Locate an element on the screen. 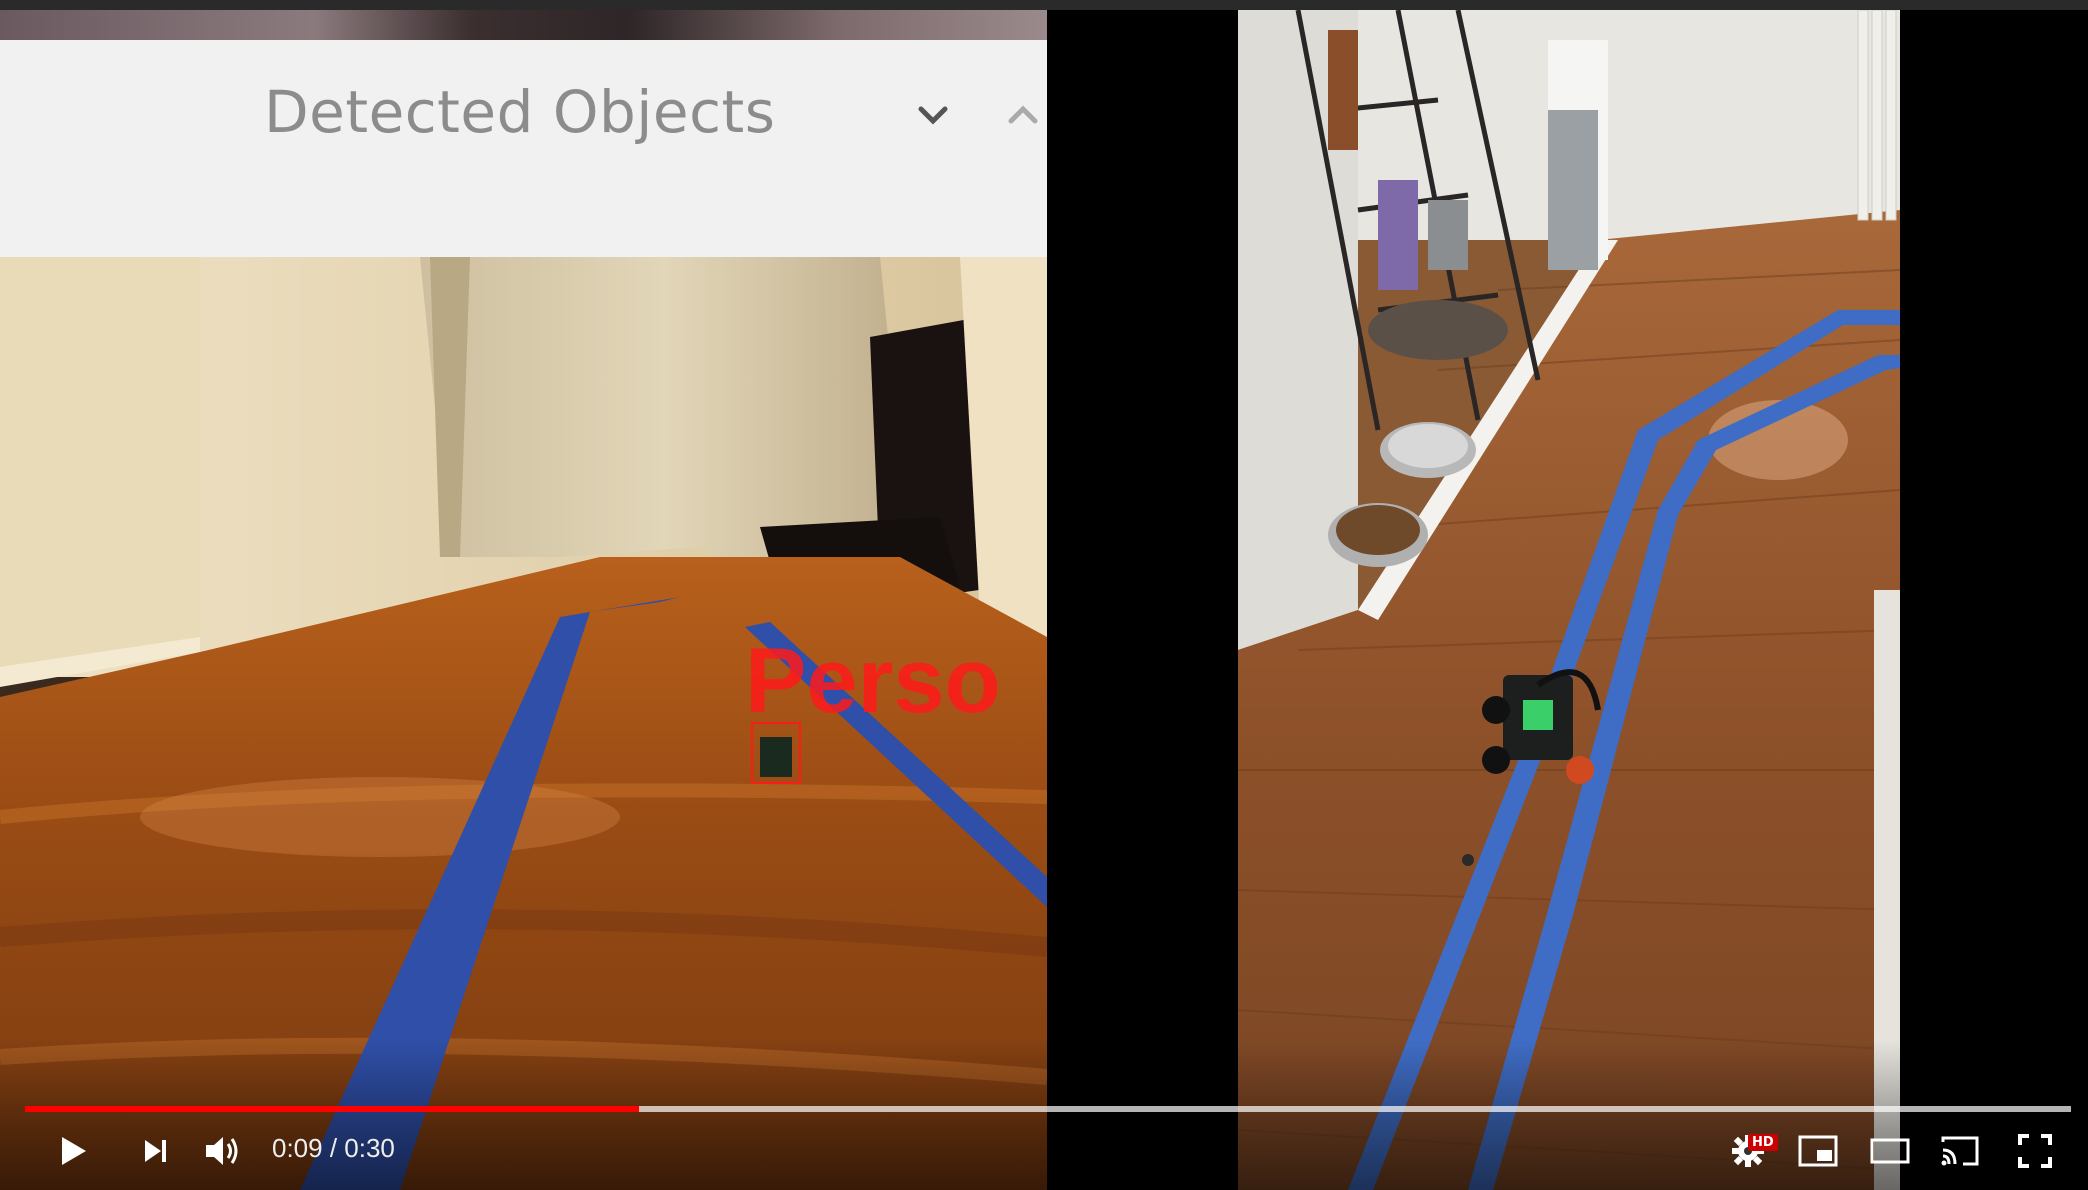  play-button is located at coordinates (72, 1151).